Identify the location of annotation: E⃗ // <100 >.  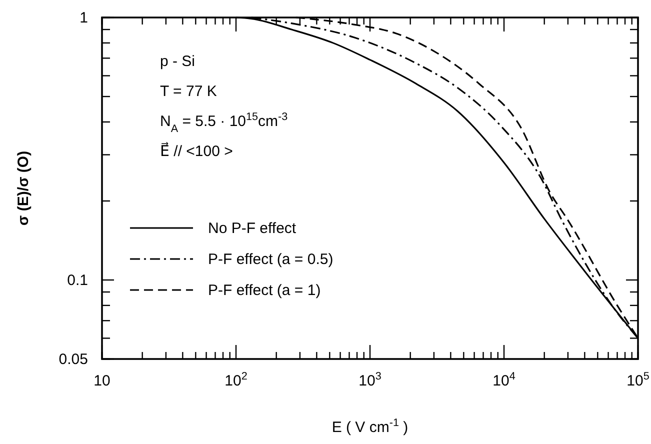
(197, 150).